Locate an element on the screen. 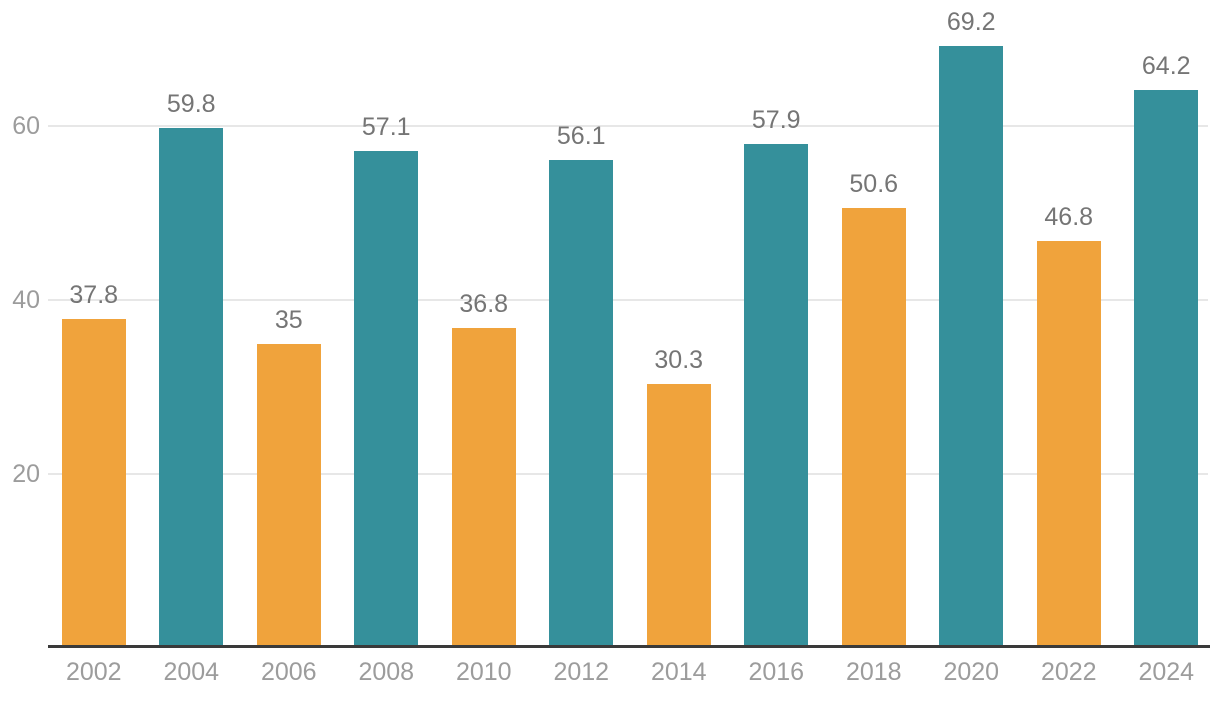  bar-2020 is located at coordinates (971, 347).